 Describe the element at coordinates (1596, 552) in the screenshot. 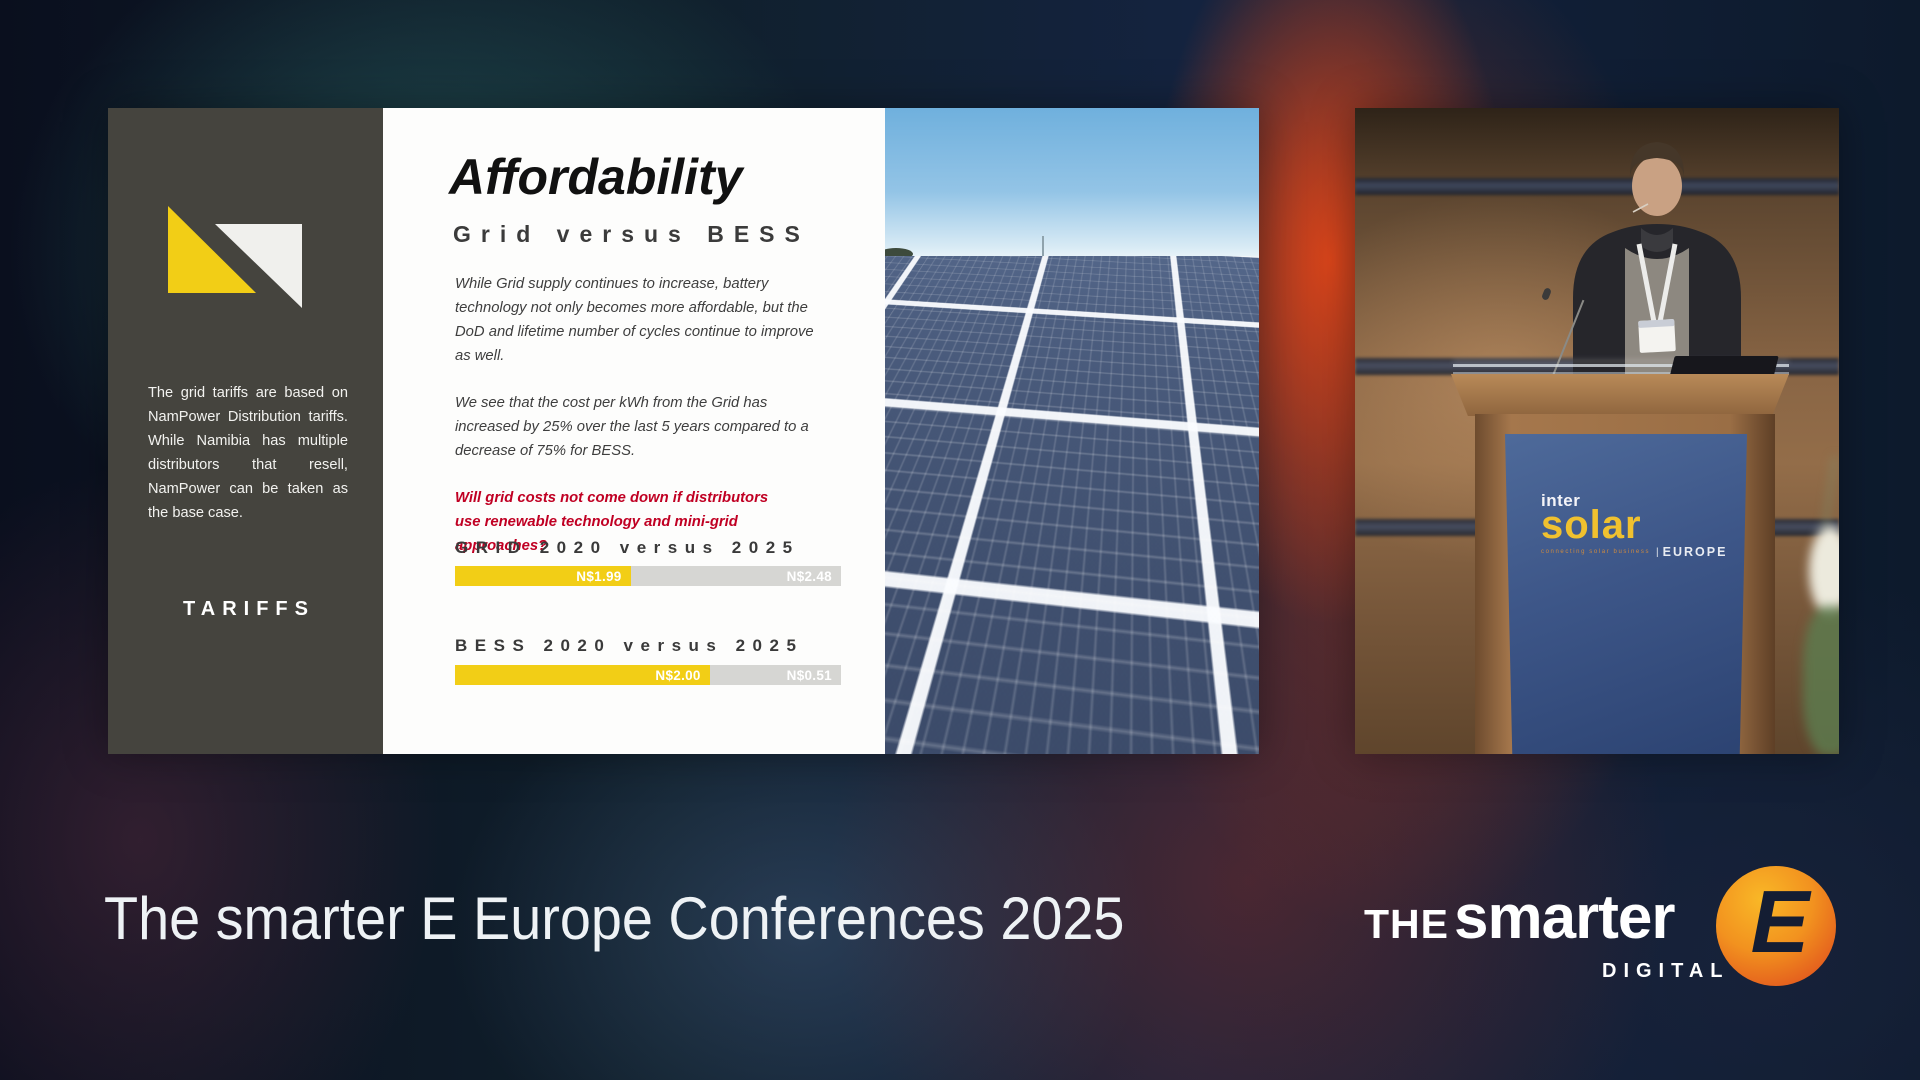

I see `intersolar-tagline: connecting solar business` at that location.